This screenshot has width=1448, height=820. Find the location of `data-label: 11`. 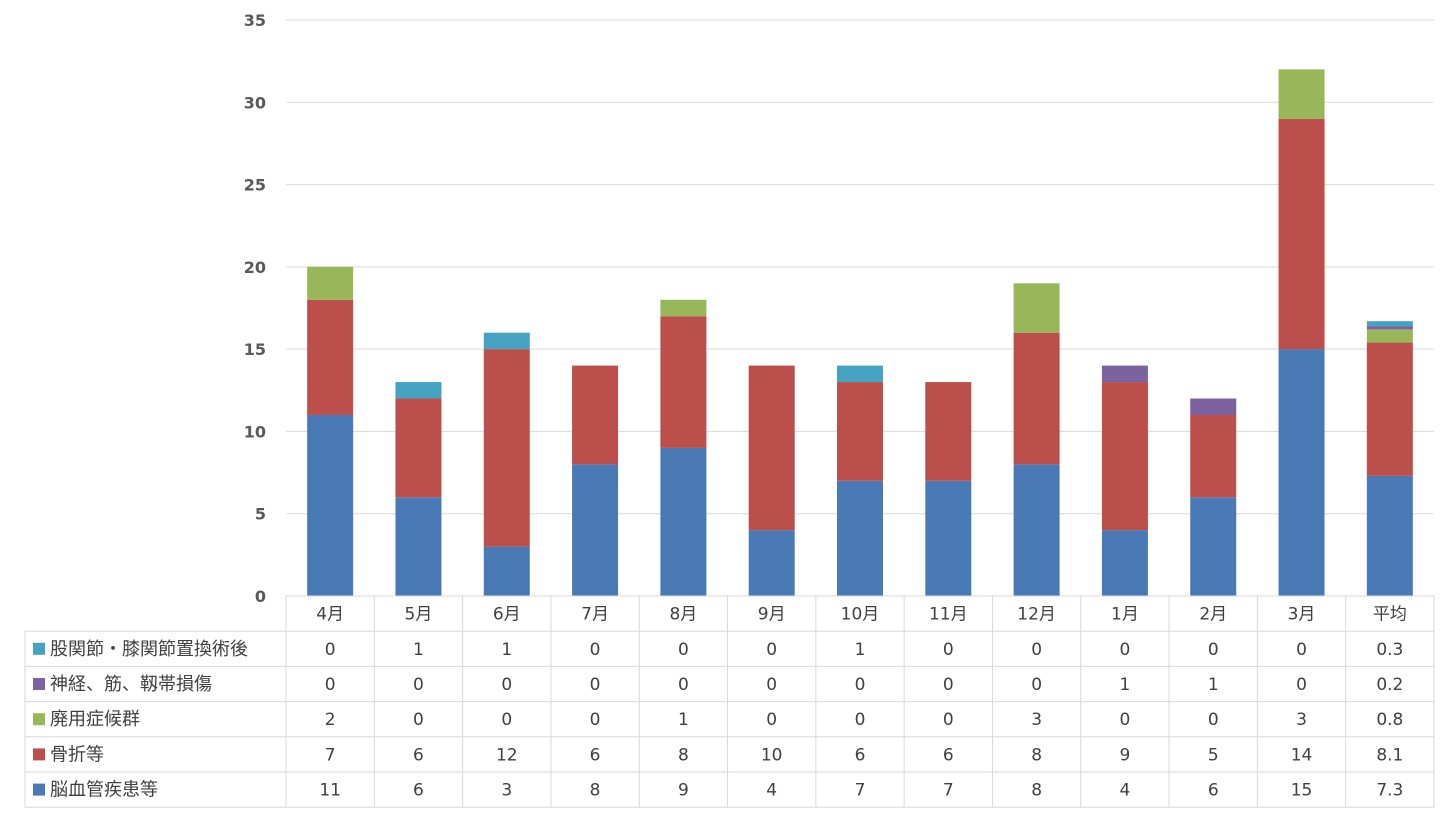

data-label: 11 is located at coordinates (330, 791).